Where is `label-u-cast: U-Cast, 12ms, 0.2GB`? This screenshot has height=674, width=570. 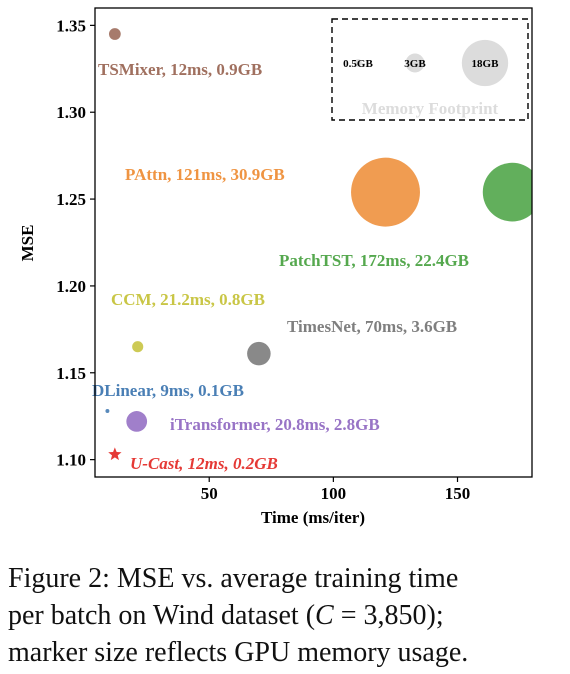 label-u-cast: U-Cast, 12ms, 0.2GB is located at coordinates (204, 463).